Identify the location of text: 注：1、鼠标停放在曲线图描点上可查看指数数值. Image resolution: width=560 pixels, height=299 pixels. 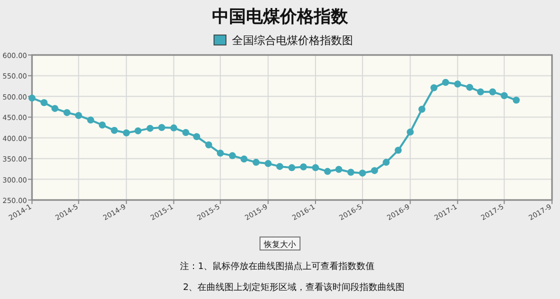
(277, 266).